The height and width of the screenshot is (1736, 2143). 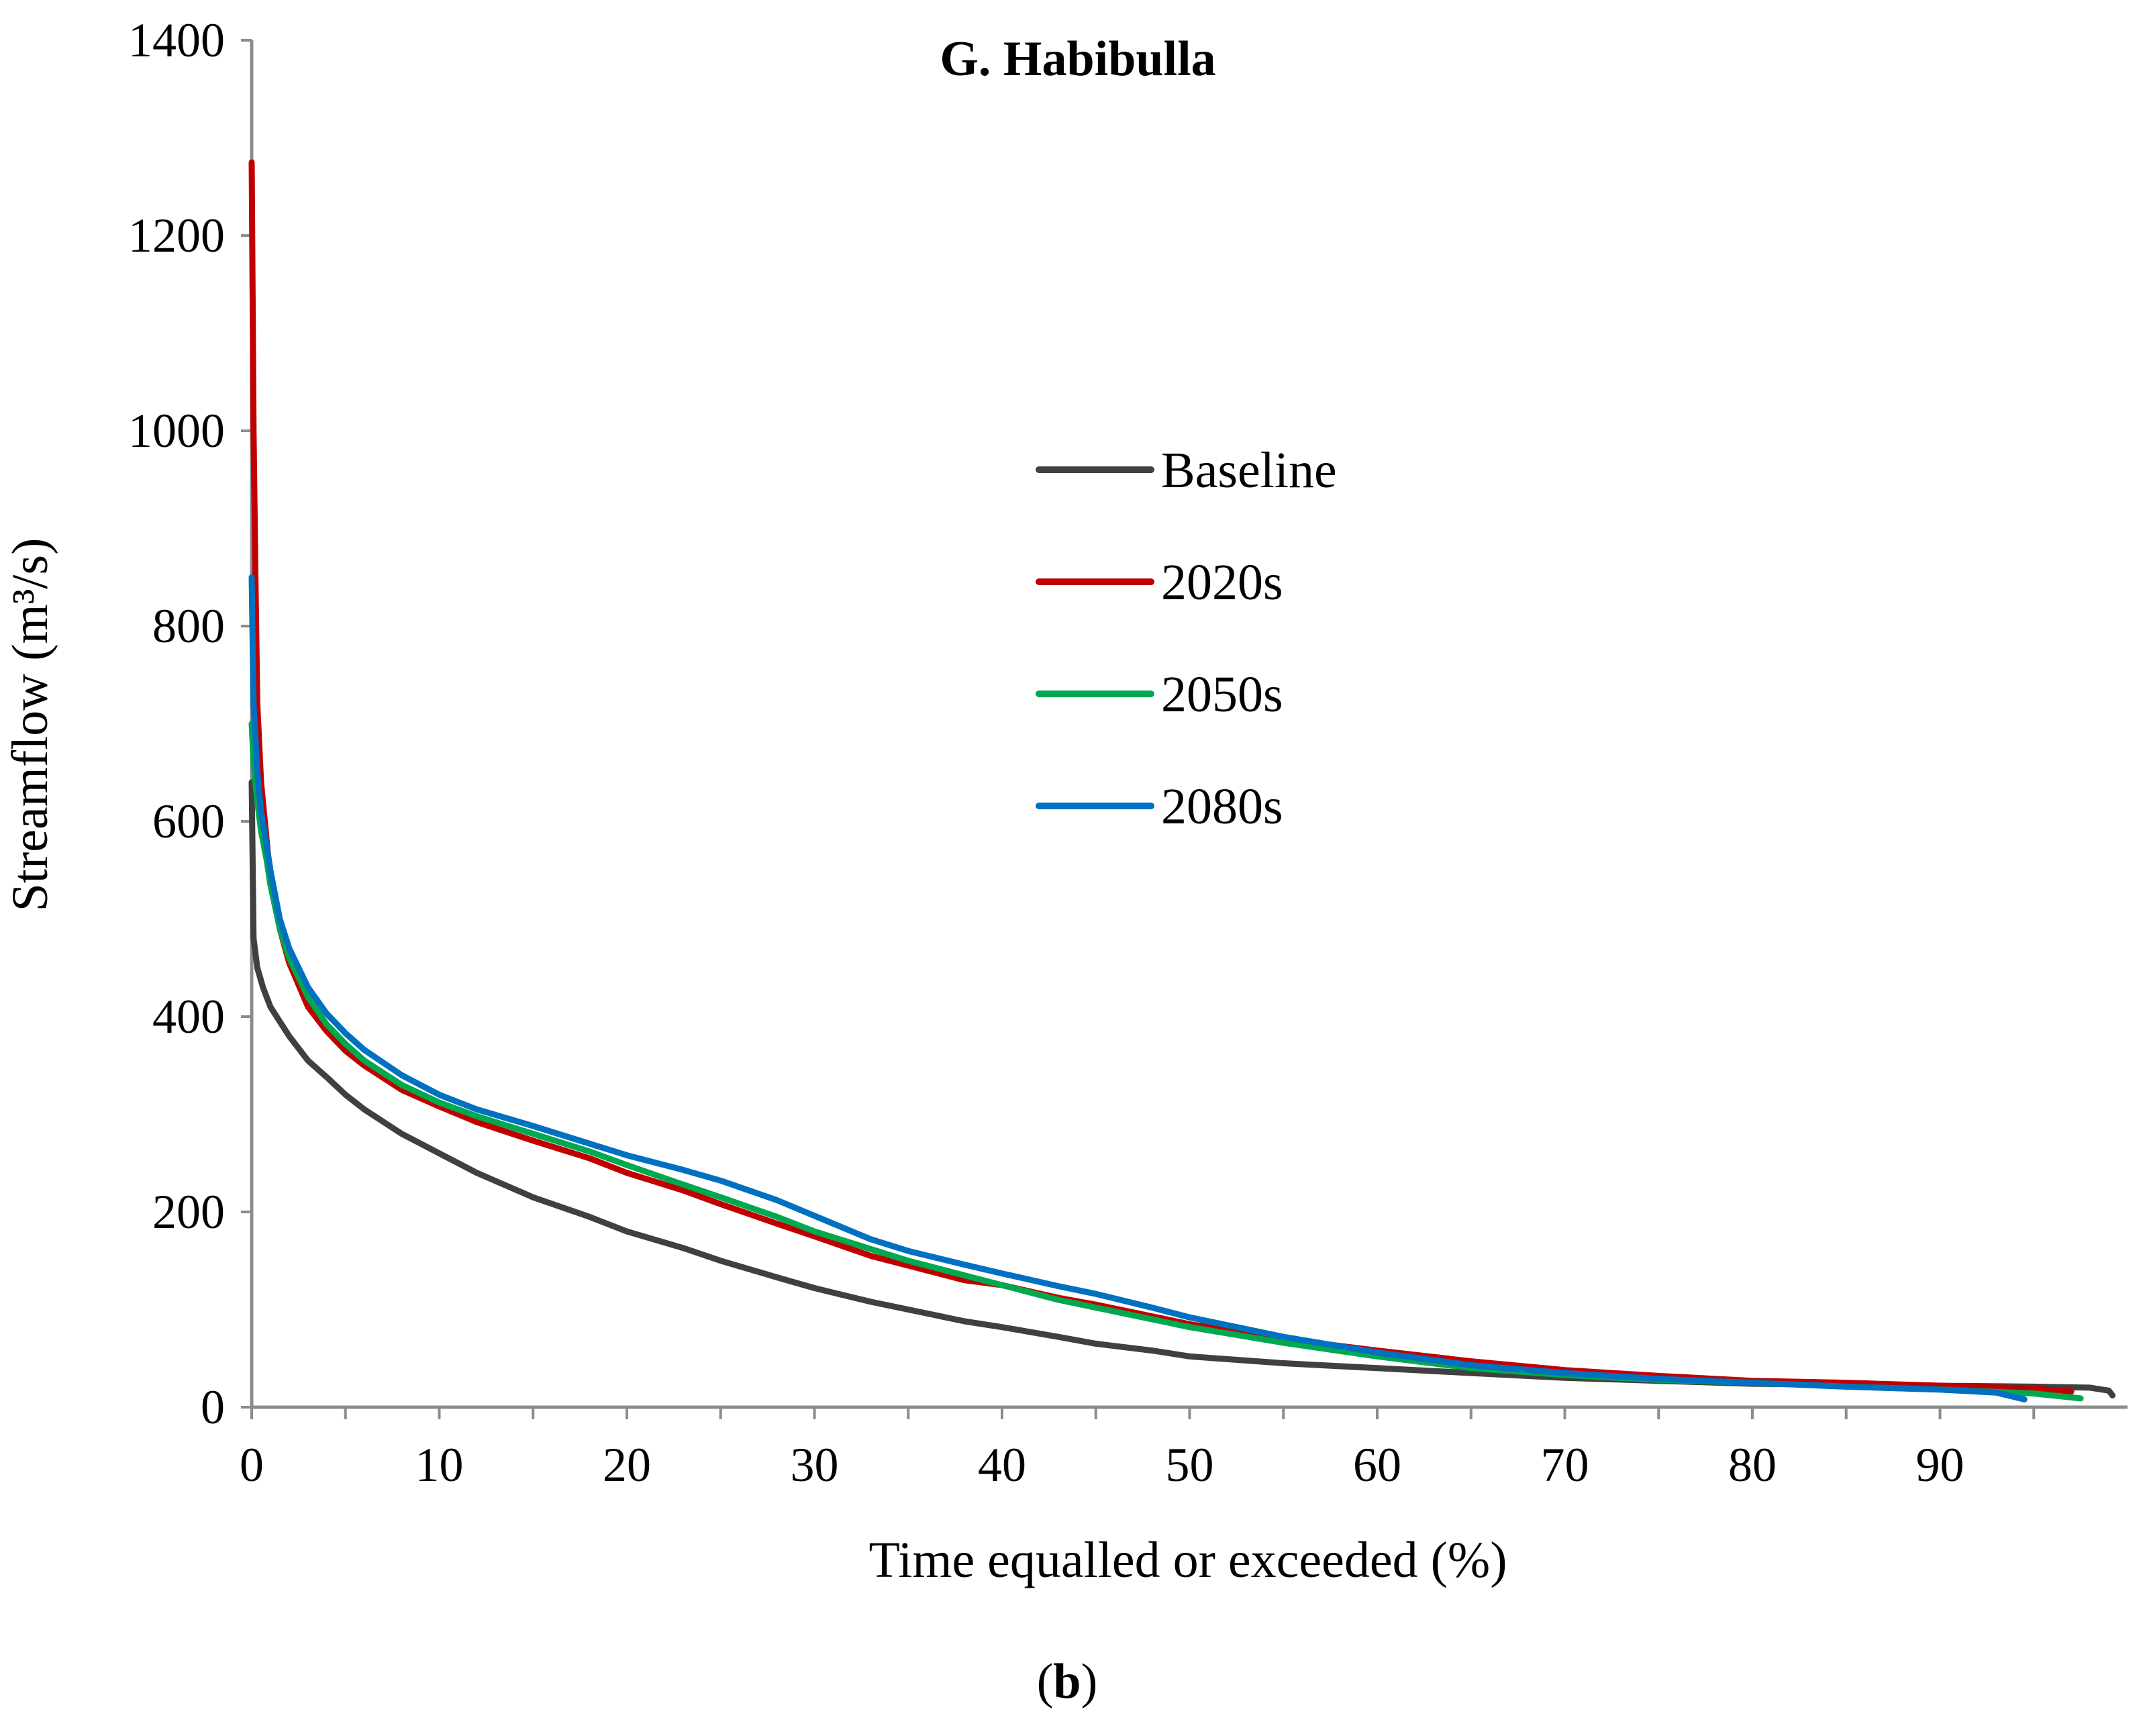 What do you see at coordinates (188, 821) in the screenshot?
I see `y-tick-label: 600` at bounding box center [188, 821].